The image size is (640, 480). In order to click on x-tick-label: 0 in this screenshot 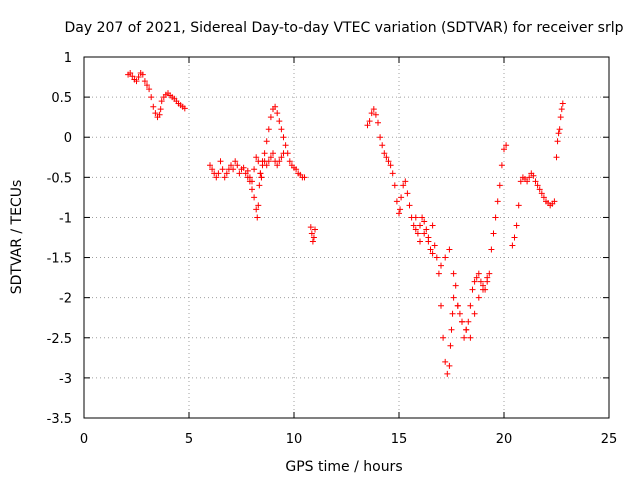, I will do `click(84, 439)`.